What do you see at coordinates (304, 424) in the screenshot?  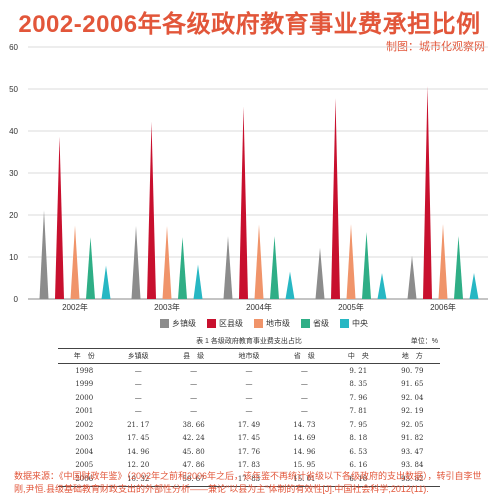 I see `table-cell: 14. 73` at bounding box center [304, 424].